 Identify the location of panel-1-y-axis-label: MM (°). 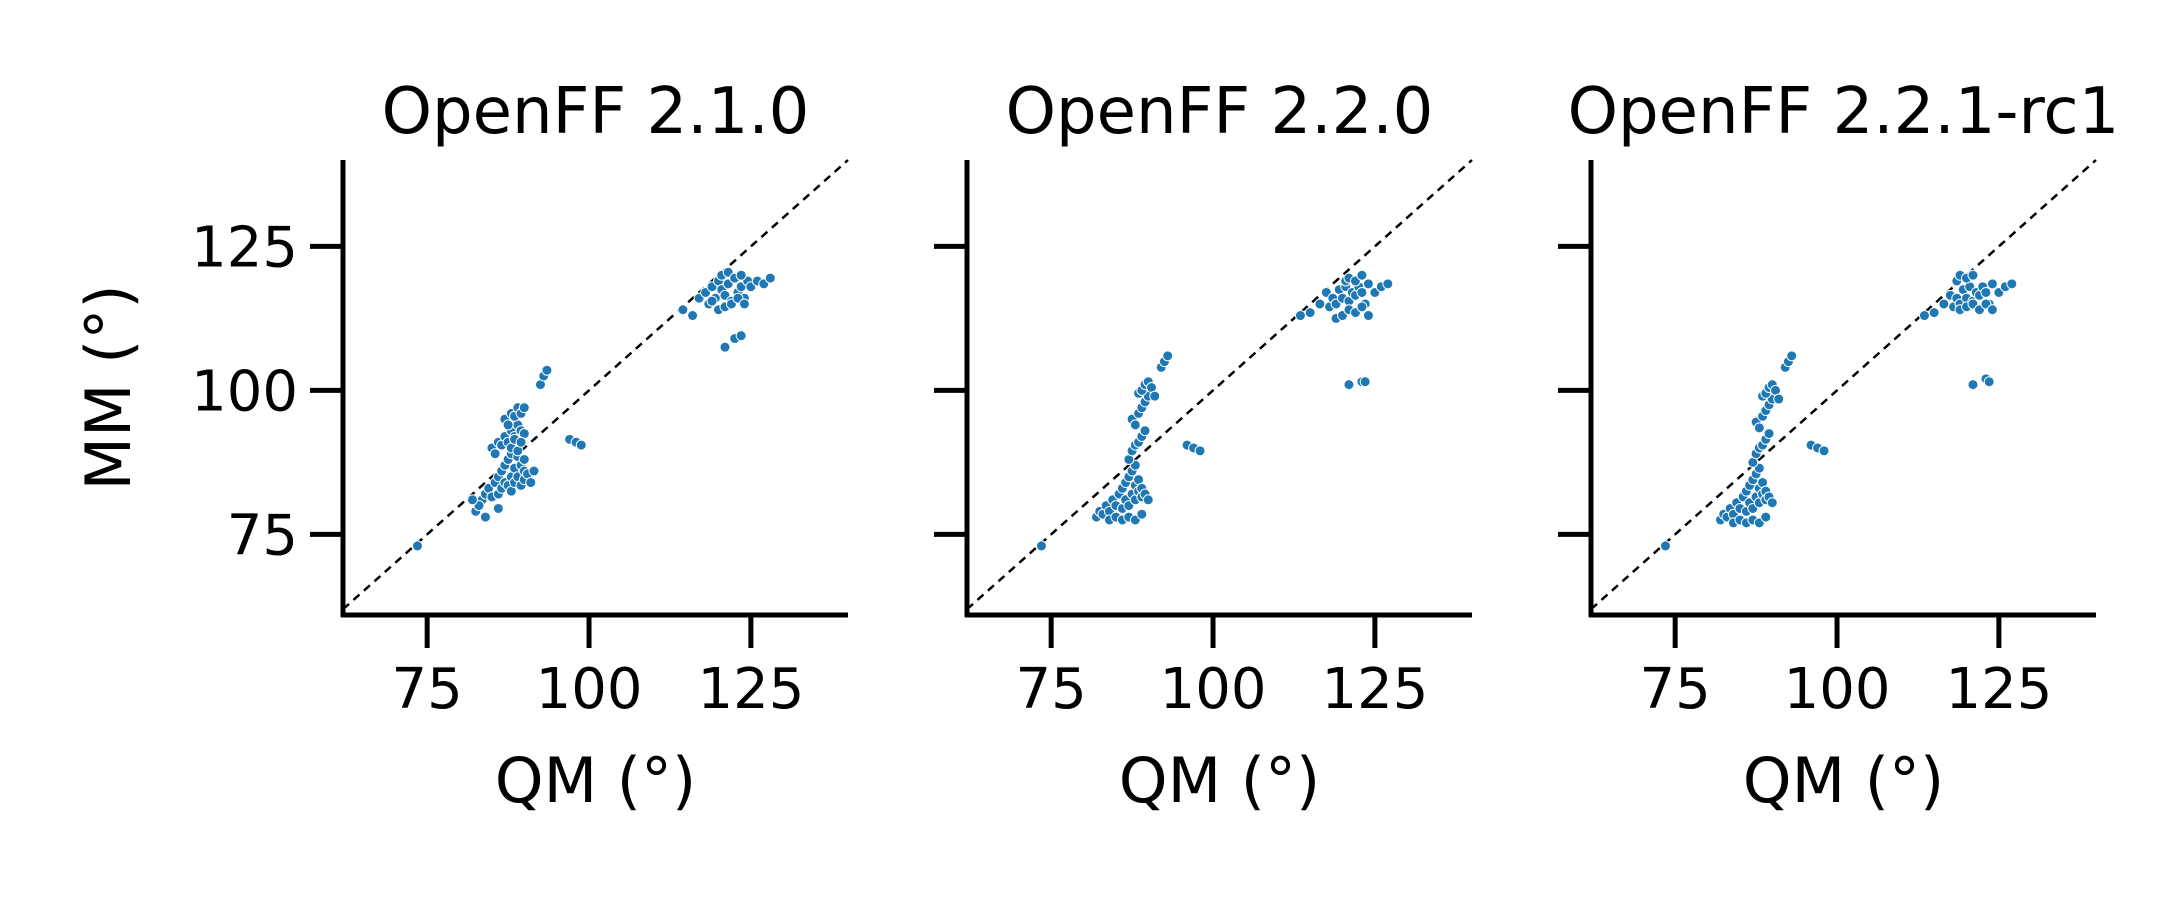
(108, 387).